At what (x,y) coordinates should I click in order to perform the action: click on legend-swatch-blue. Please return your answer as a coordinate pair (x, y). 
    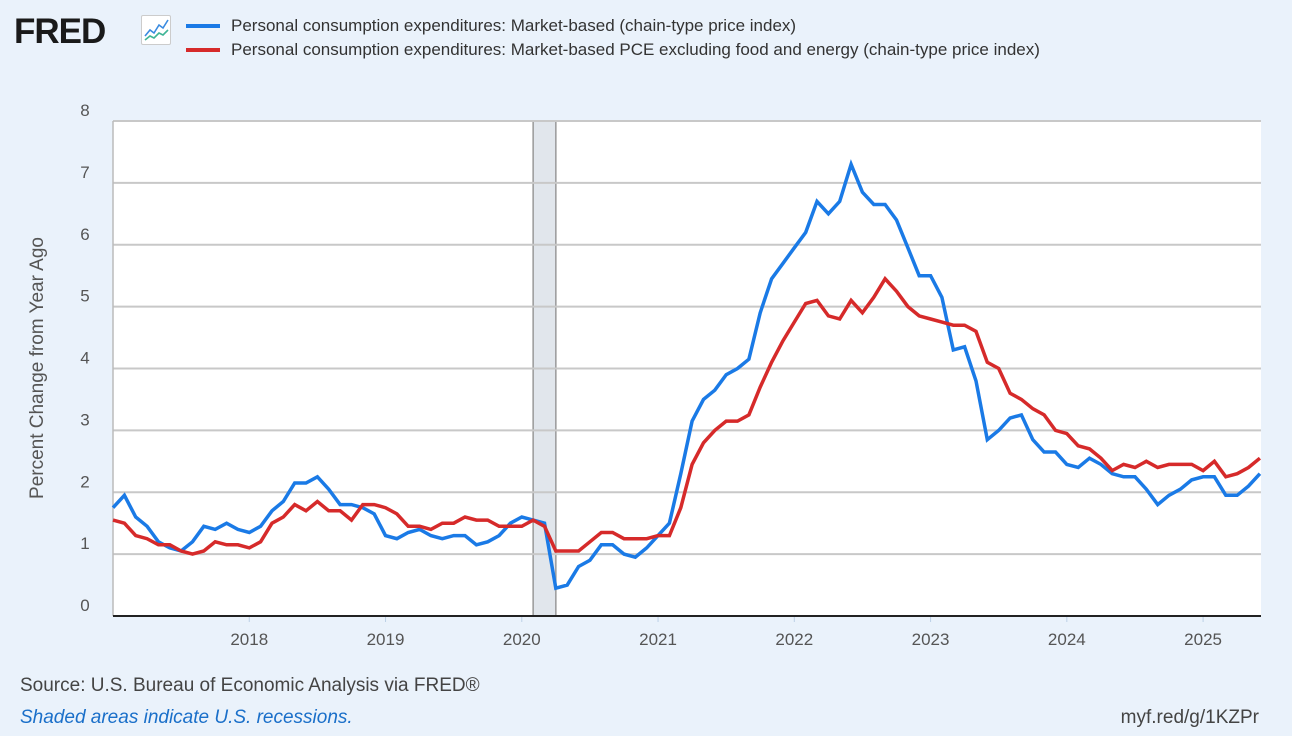
    Looking at the image, I should click on (203, 26).